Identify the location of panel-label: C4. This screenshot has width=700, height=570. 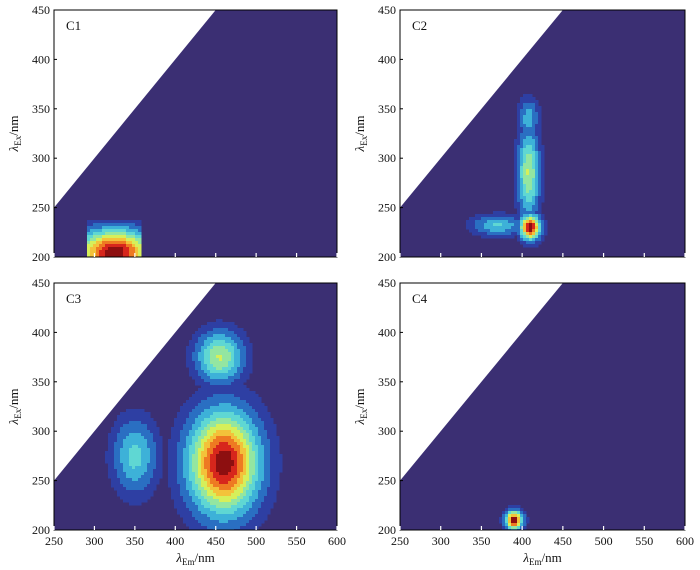
(420, 298).